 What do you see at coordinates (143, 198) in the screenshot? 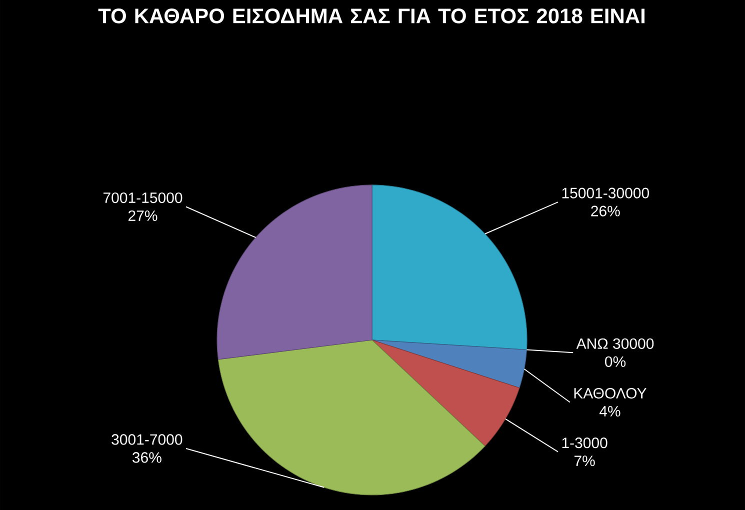
I see `slice-label: 7001-15000` at bounding box center [143, 198].